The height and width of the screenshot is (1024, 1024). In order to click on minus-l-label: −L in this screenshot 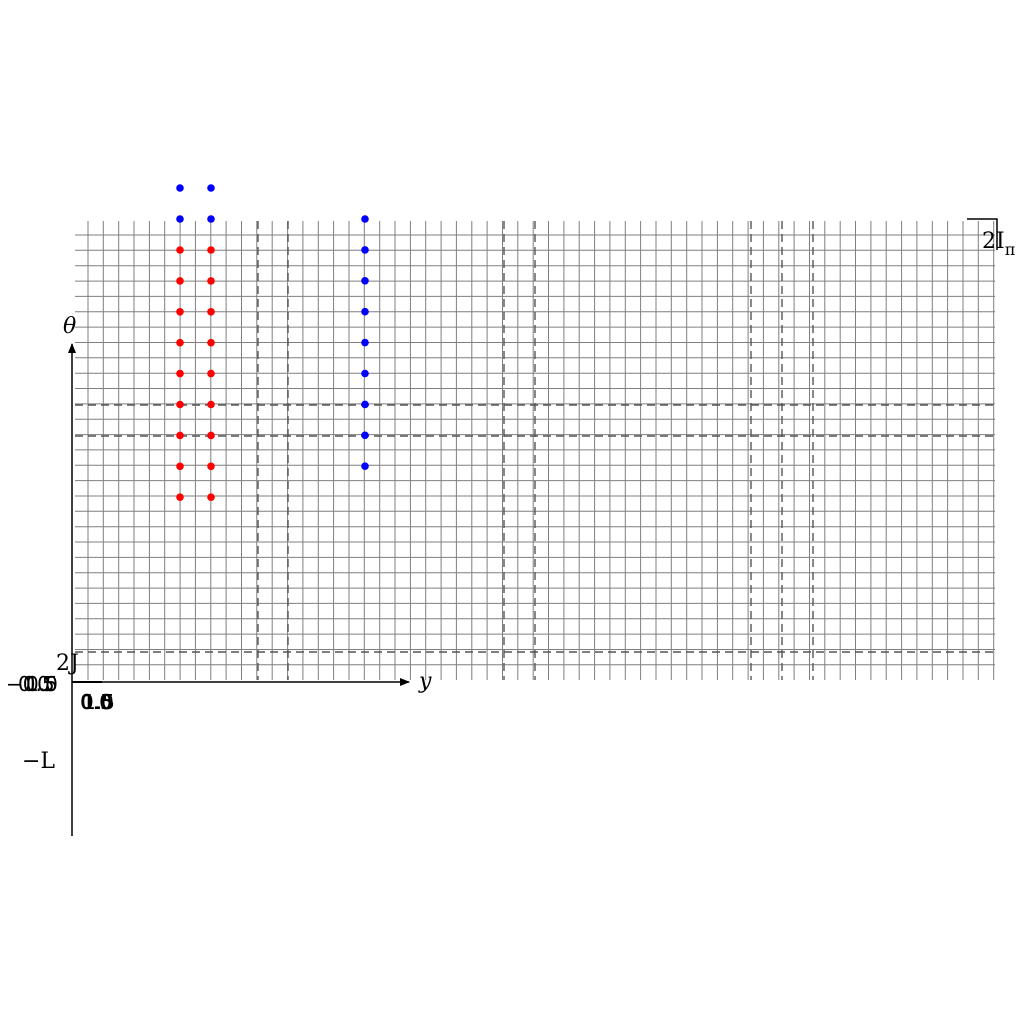, I will do `click(38, 761)`.